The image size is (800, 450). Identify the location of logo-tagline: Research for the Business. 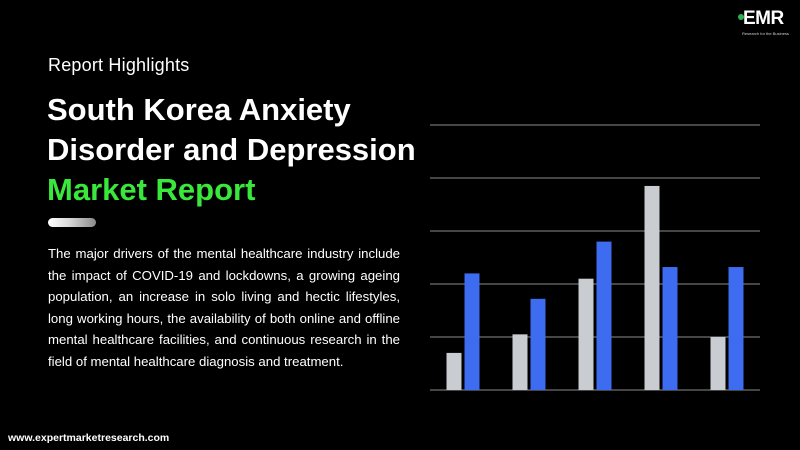
(765, 33).